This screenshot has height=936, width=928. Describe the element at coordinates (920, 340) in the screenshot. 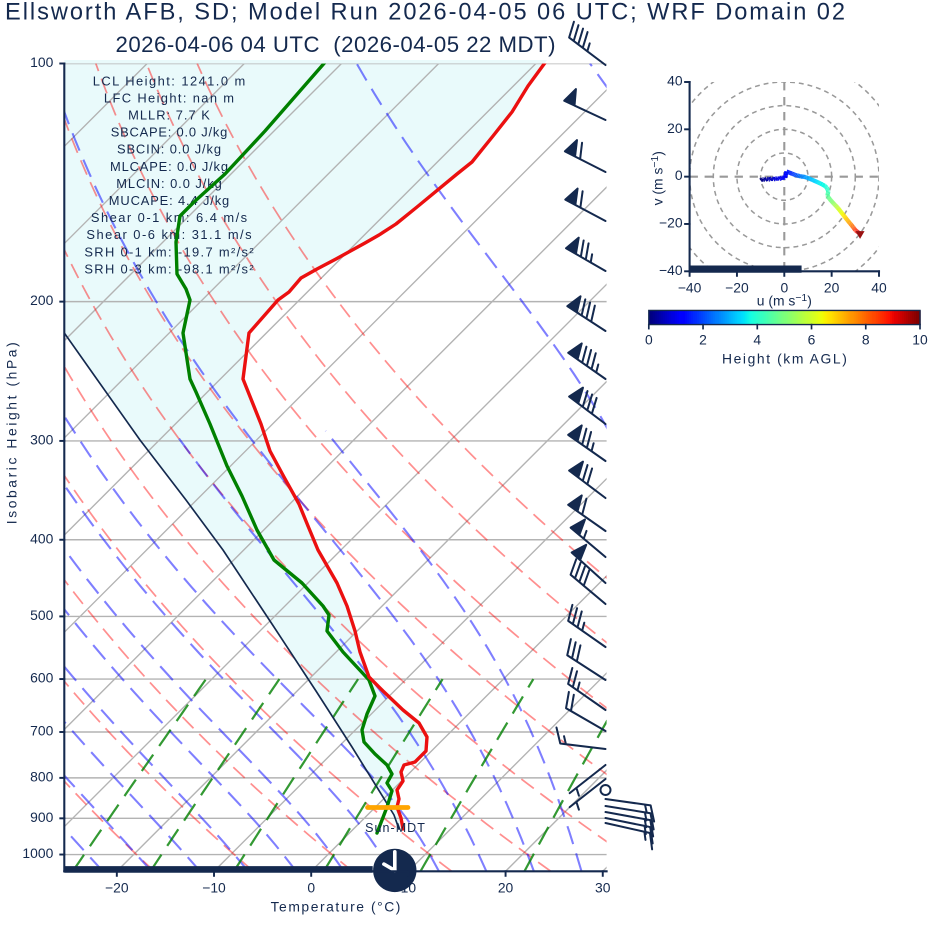

I see `svg-text: 10` at that location.